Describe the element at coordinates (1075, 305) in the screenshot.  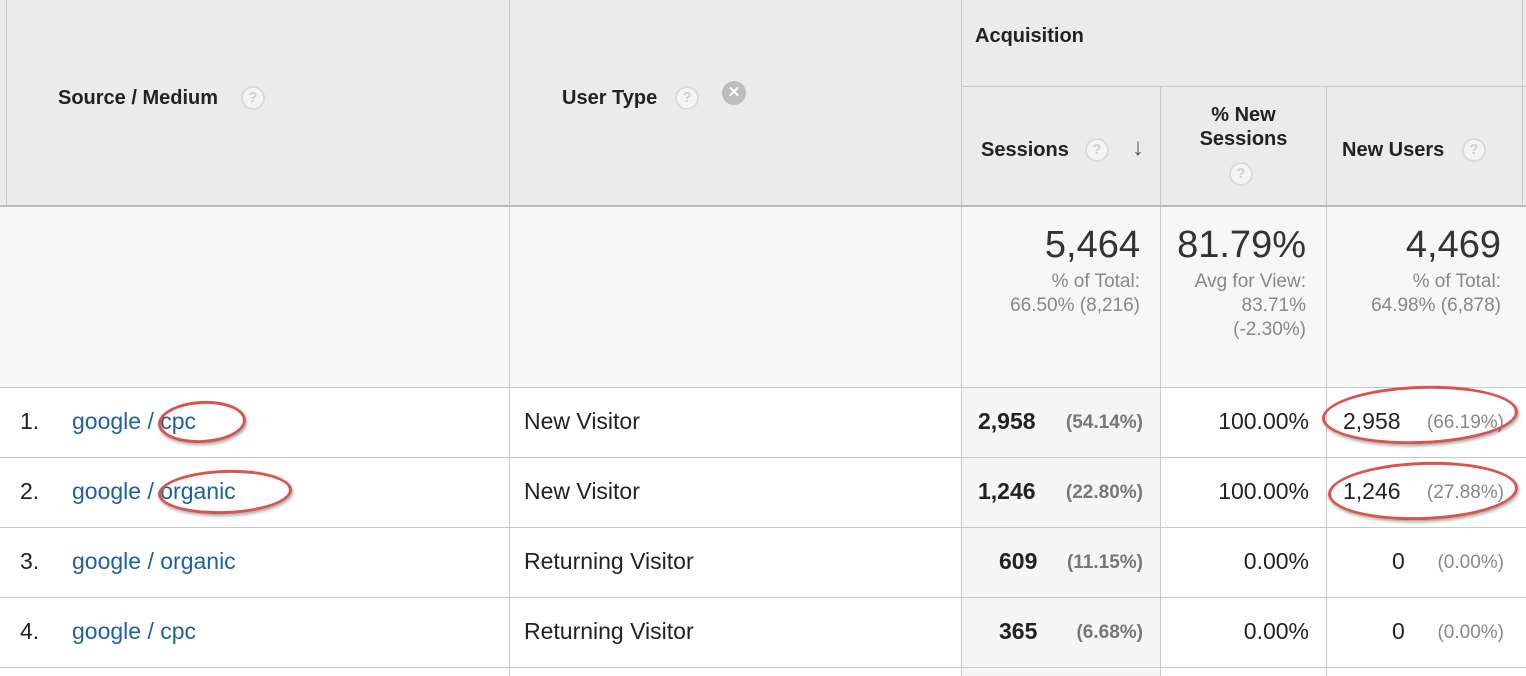
I see `total-sessions-detail: 66.50% (8,216)` at that location.